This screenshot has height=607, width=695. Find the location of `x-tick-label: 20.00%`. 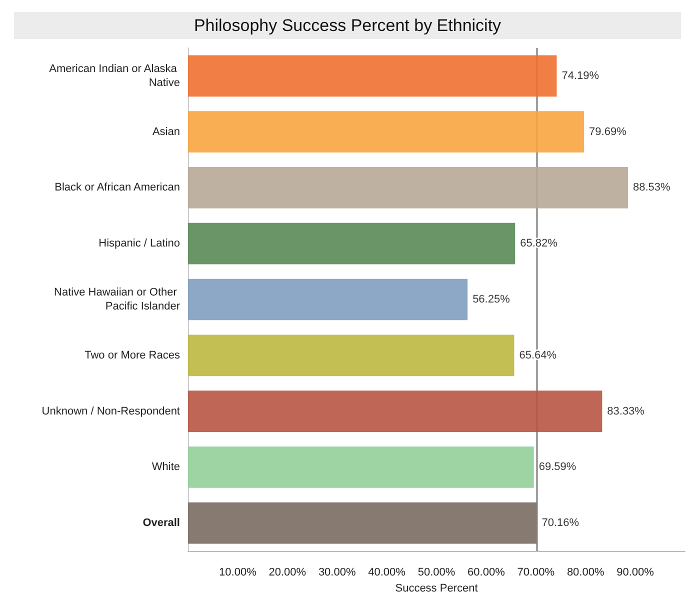

x-tick-label: 20.00% is located at coordinates (287, 572).